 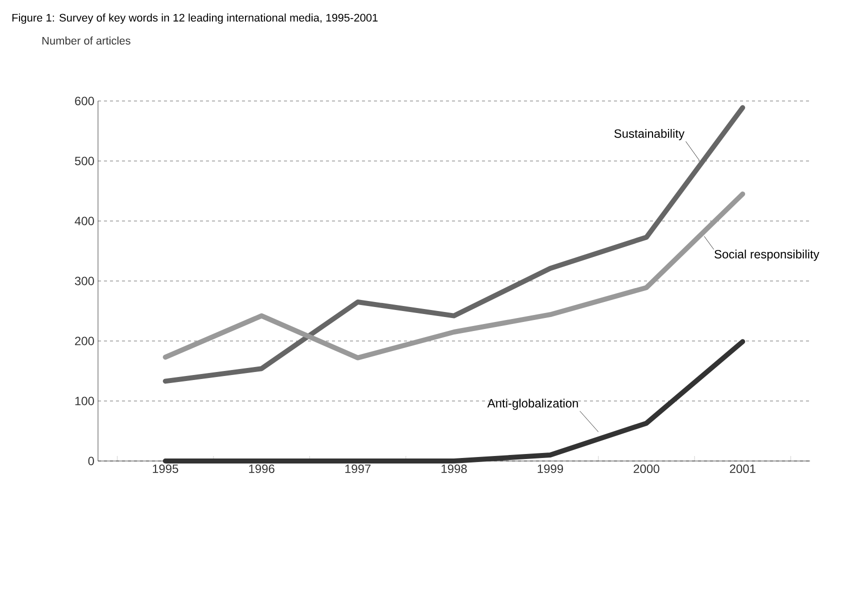 What do you see at coordinates (91, 461) in the screenshot?
I see `y-tick-label: 0` at bounding box center [91, 461].